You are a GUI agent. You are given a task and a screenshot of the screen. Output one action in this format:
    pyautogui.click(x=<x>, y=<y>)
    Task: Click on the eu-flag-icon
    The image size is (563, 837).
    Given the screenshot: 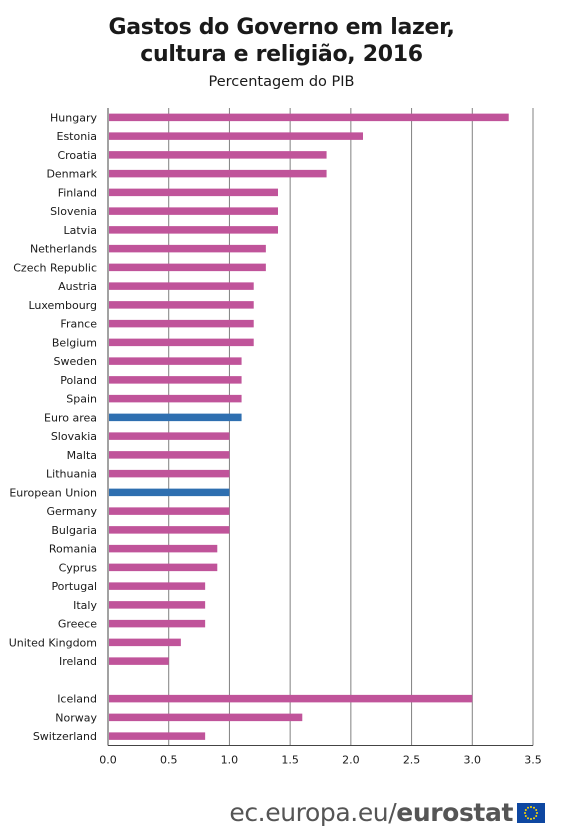 What is the action you would take?
    pyautogui.click(x=531, y=812)
    